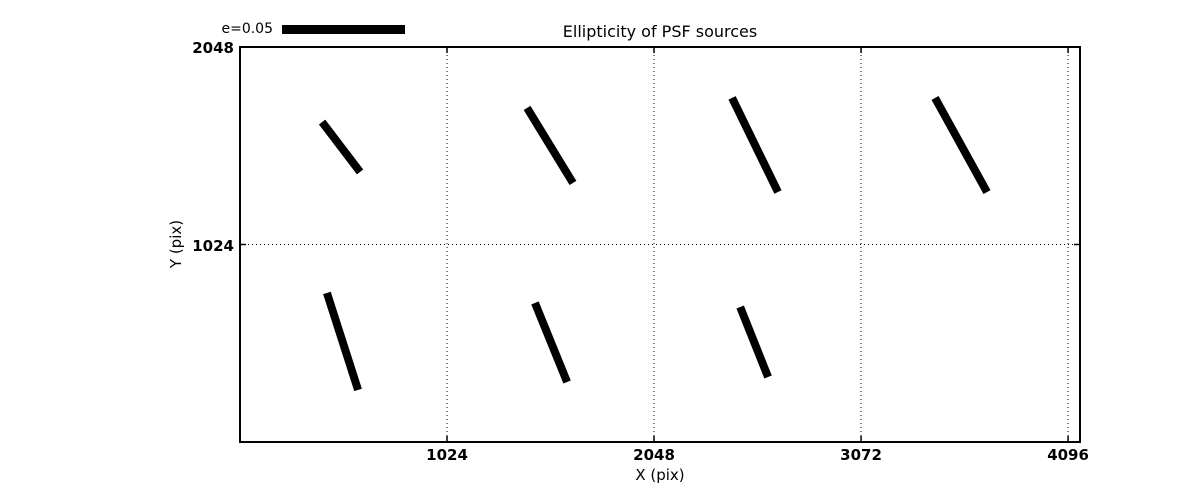 Image resolution: width=1200 pixels, height=490 pixels. I want to click on y-tick-label: 1024, so click(213, 245).